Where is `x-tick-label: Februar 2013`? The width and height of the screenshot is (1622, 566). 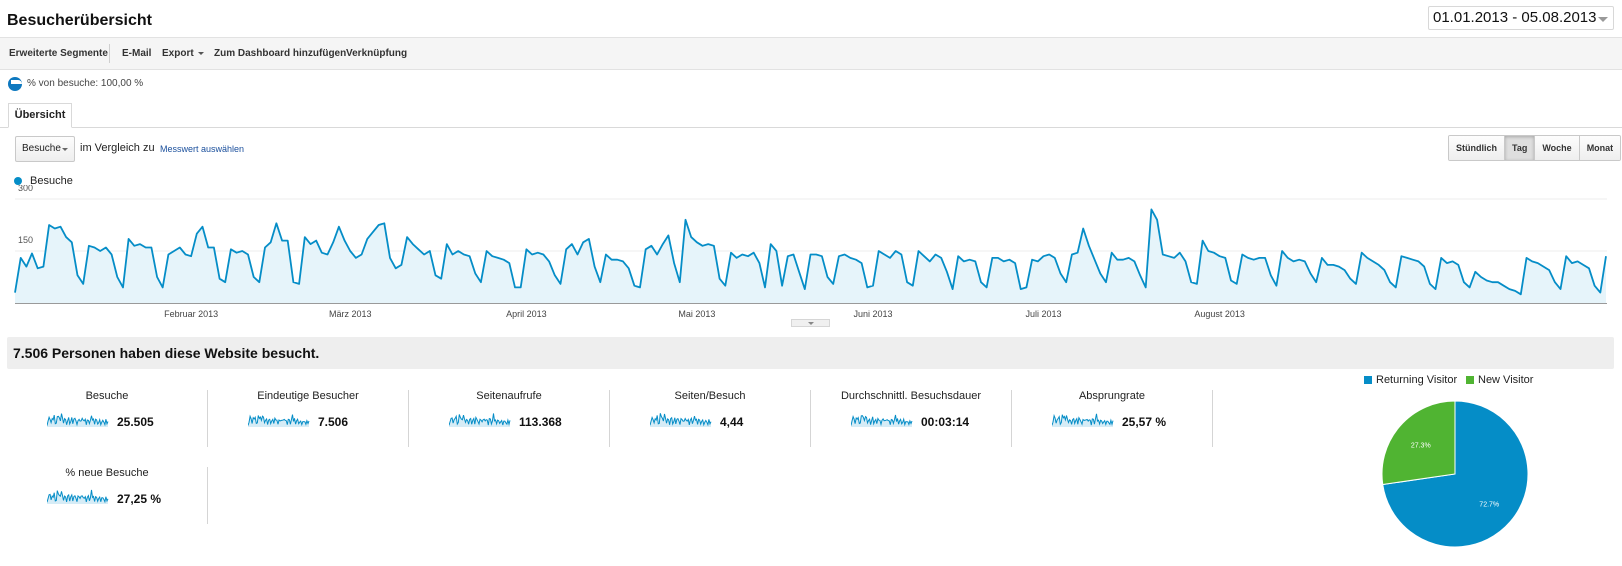 x-tick-label: Februar 2013 is located at coordinates (191, 314).